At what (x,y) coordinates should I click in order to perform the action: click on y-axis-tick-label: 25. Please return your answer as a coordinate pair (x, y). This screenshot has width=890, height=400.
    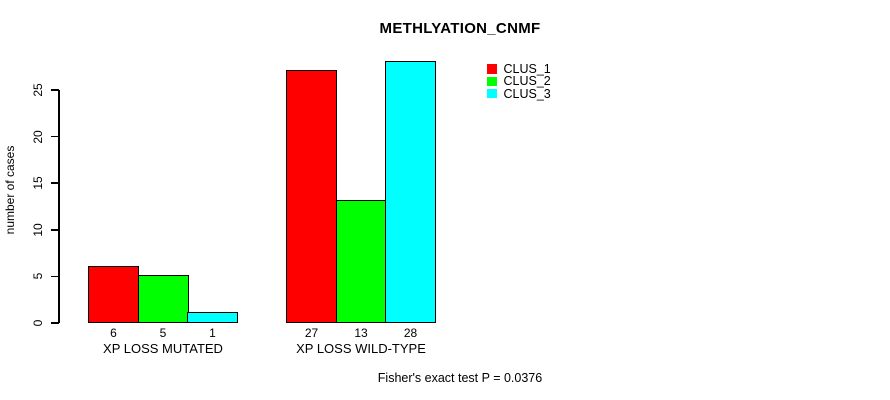
    Looking at the image, I should click on (38, 90).